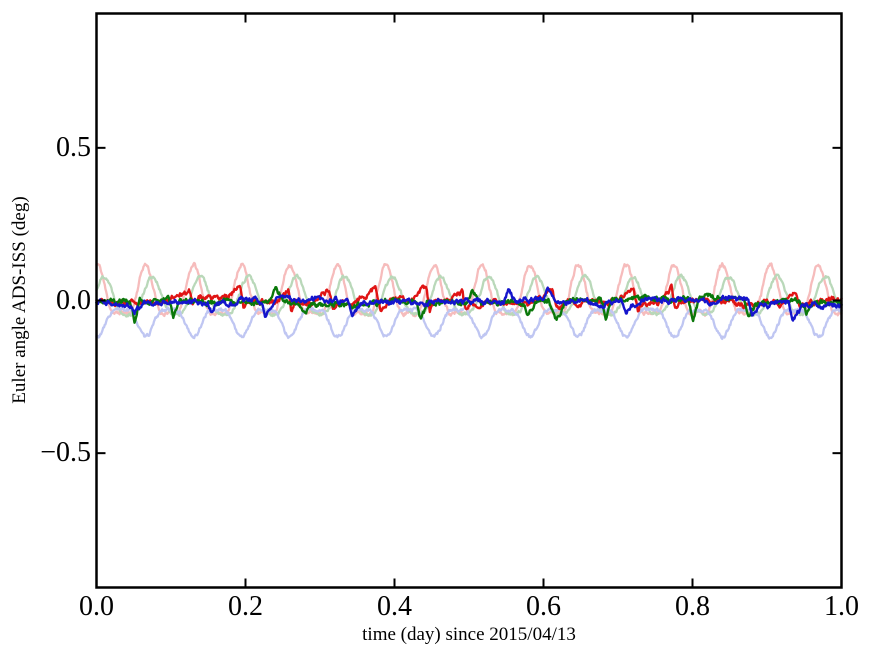 The height and width of the screenshot is (662, 875). What do you see at coordinates (469, 634) in the screenshot?
I see `x-axis-label: time (day) since 2015/04/13` at bounding box center [469, 634].